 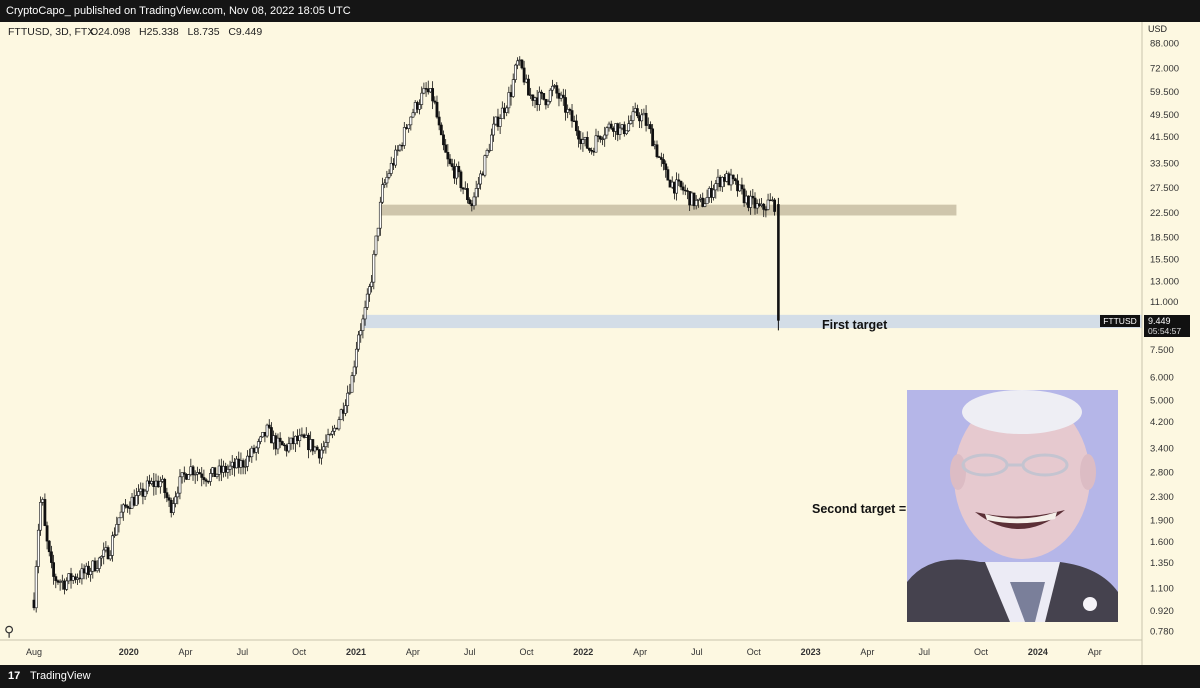 I want to click on price-tick-label: 88.000, so click(x=1164, y=44).